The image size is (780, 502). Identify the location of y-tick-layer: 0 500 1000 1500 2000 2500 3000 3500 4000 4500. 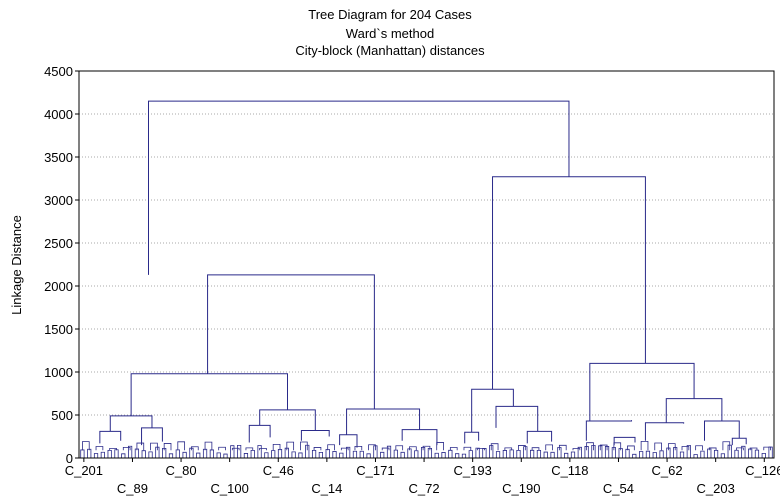
(61, 265).